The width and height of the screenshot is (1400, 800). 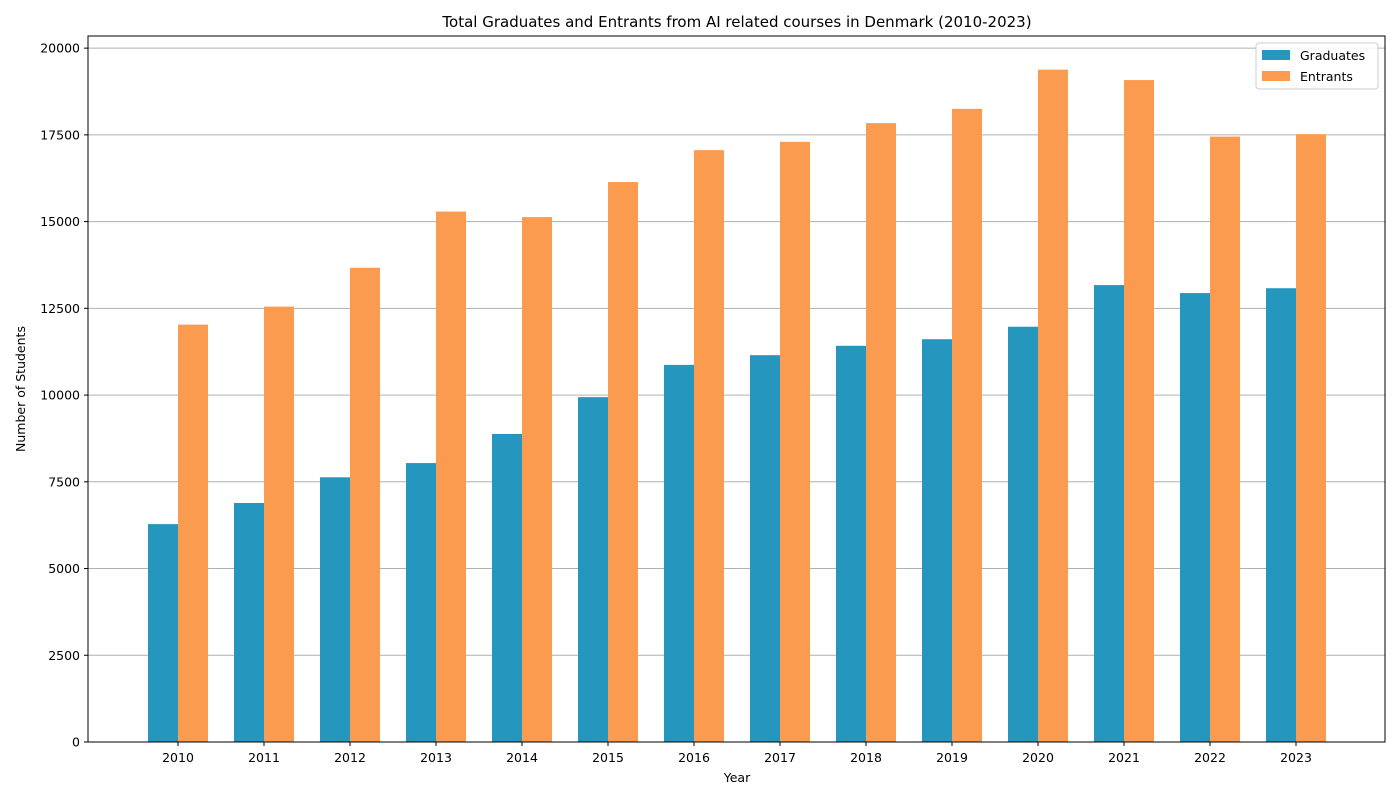 What do you see at coordinates (60, 134) in the screenshot?
I see `y-tick-label: 17500` at bounding box center [60, 134].